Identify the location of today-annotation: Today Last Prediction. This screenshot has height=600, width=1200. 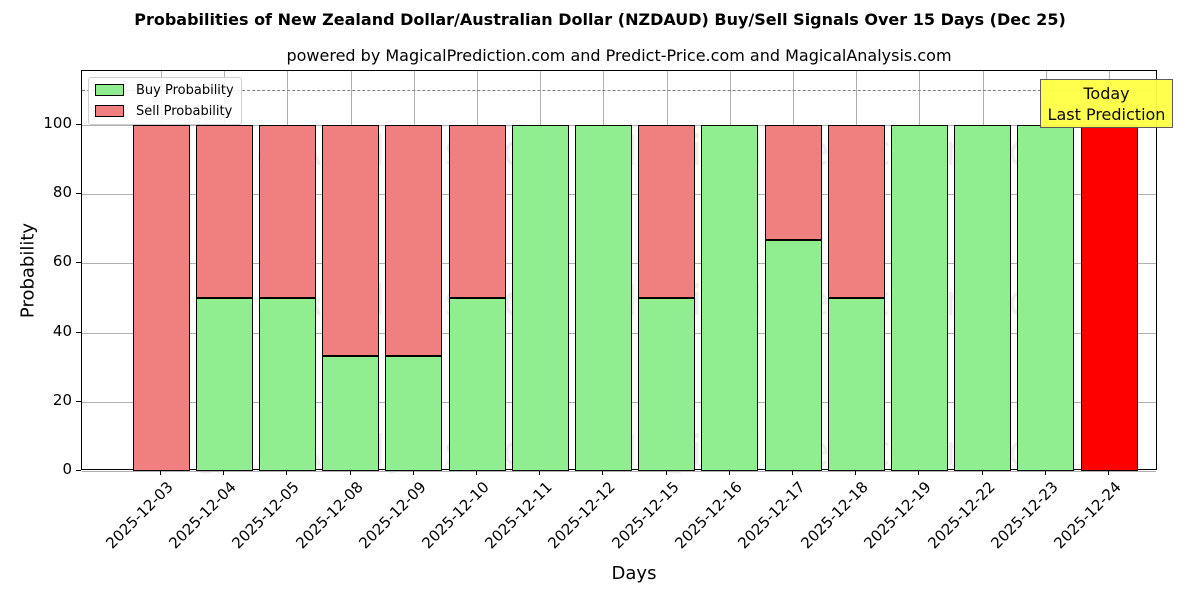
(1106, 103).